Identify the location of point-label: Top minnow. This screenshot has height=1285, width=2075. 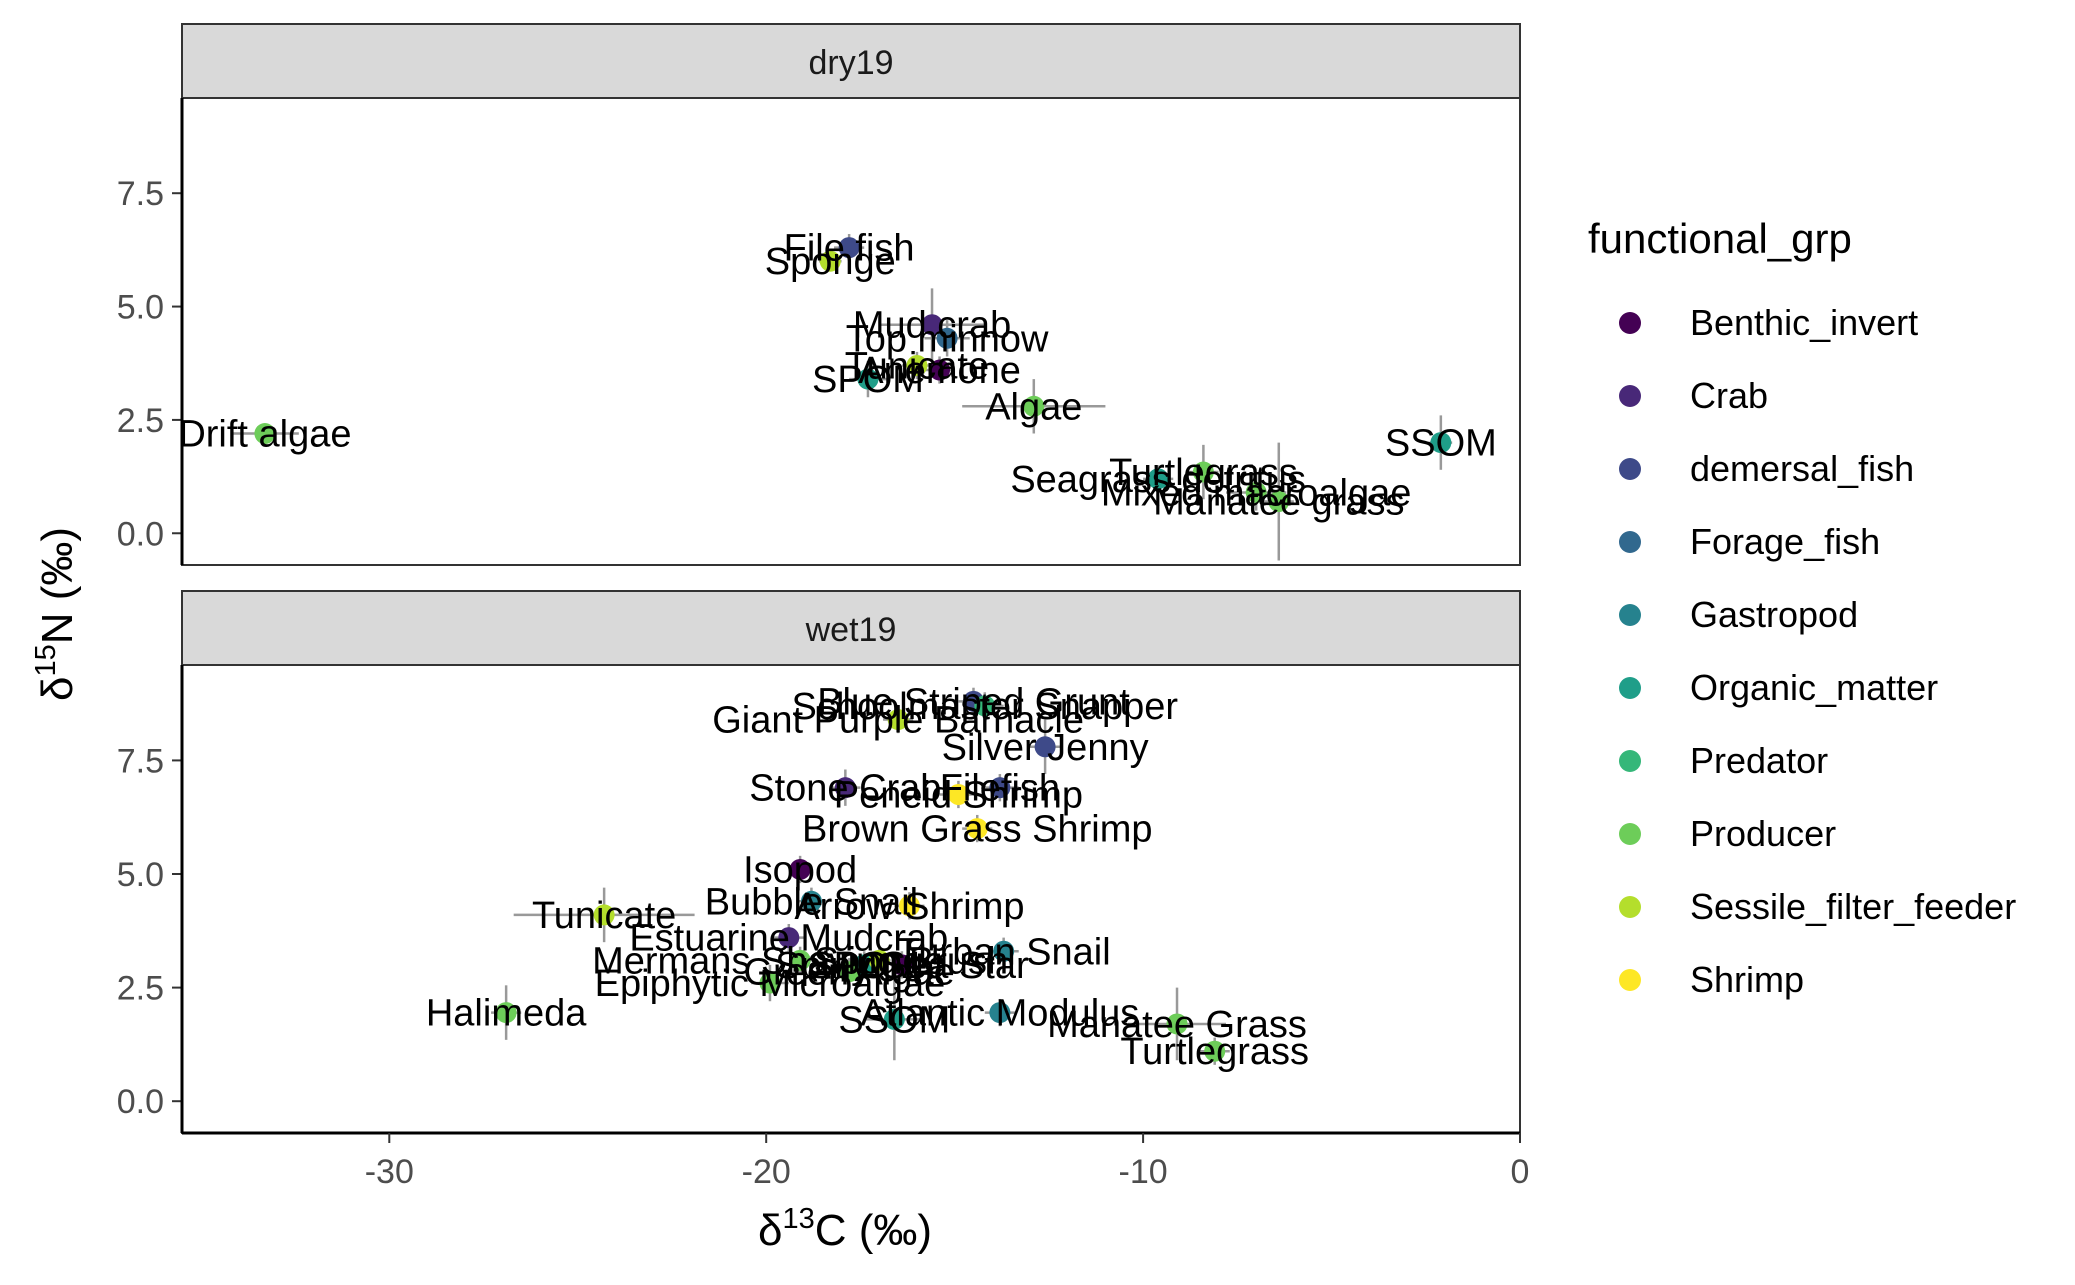
(947, 339).